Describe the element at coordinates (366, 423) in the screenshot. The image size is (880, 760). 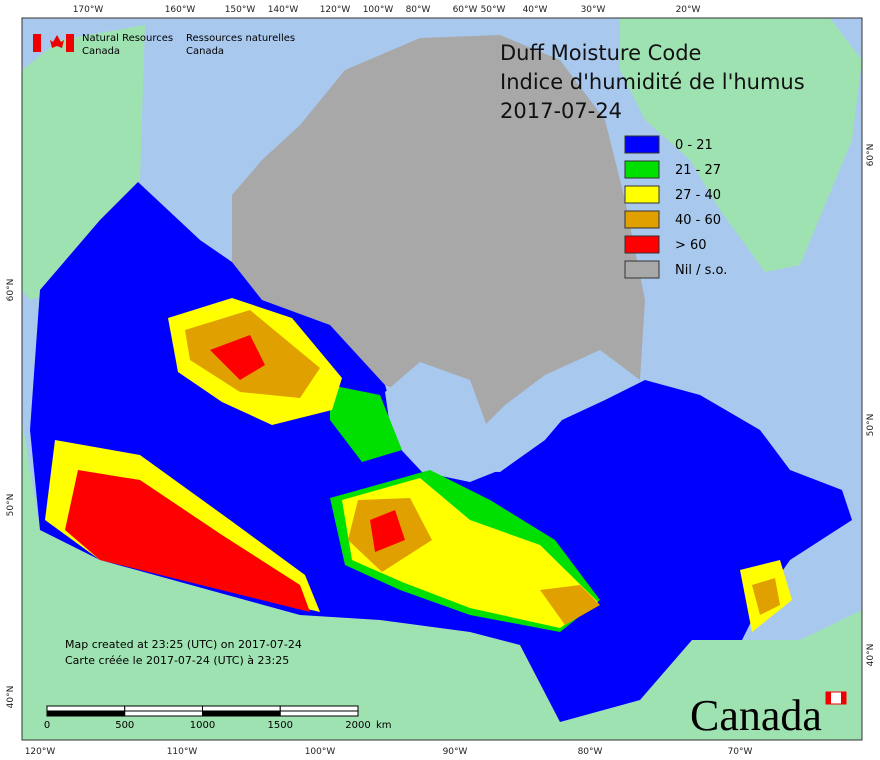
I see `dmc-21-27-north` at that location.